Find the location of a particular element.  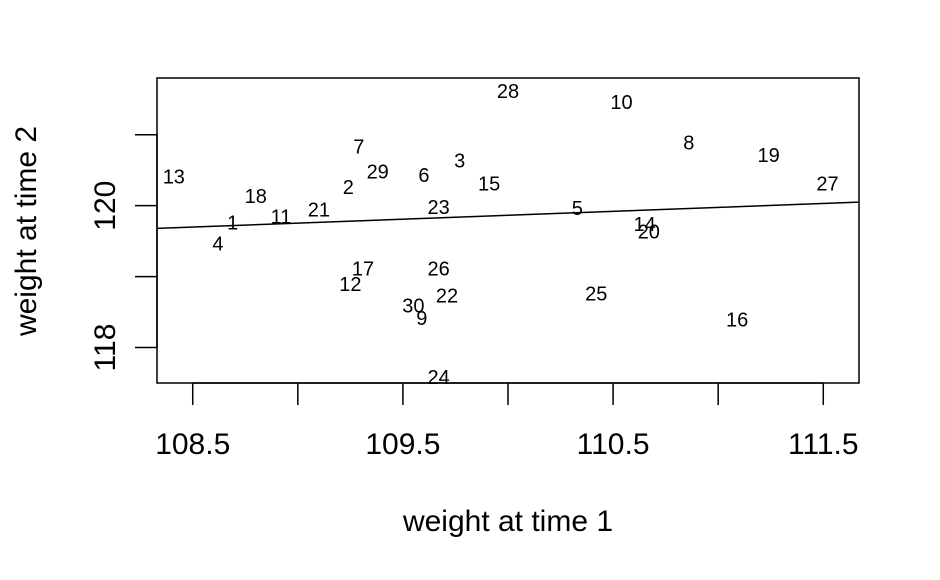

point-label: 2 is located at coordinates (348, 188).